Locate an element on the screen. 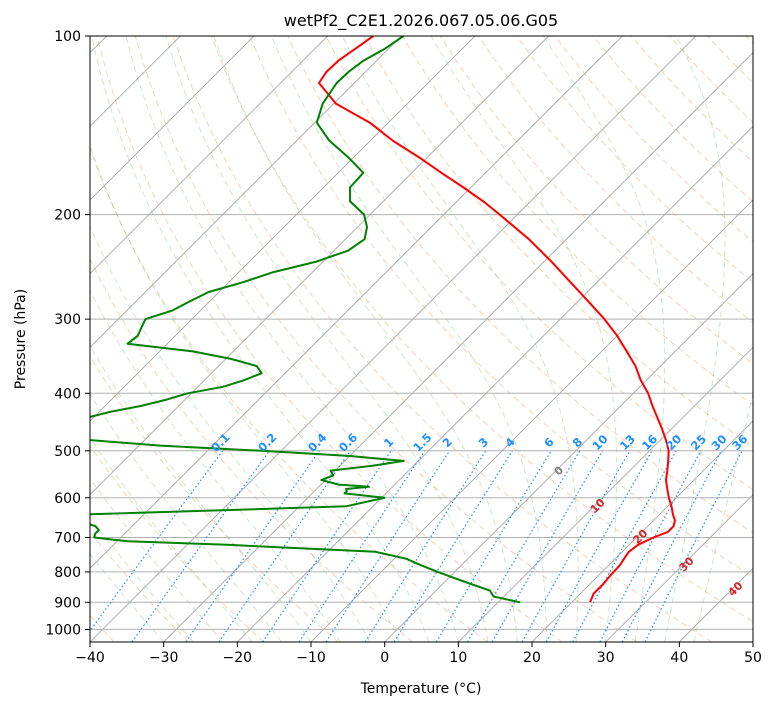 This screenshot has height=708, width=775. y-axis: 100 200 300 400 500 600 700 800 900 1000 is located at coordinates (67, 333).